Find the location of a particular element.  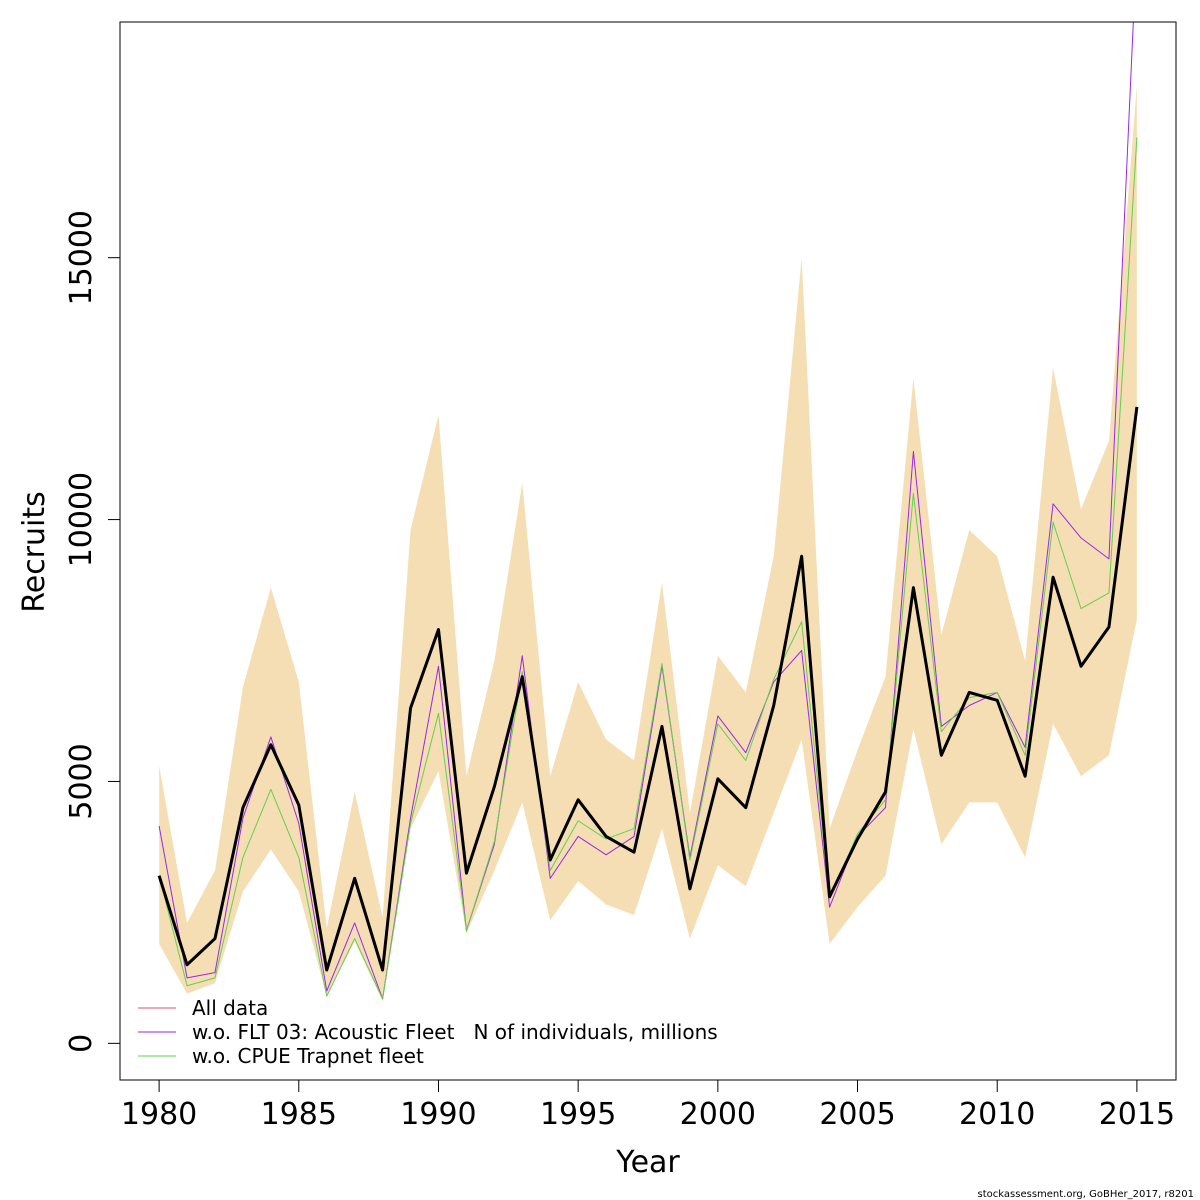

x-tick-label: 1985 is located at coordinates (299, 1114).